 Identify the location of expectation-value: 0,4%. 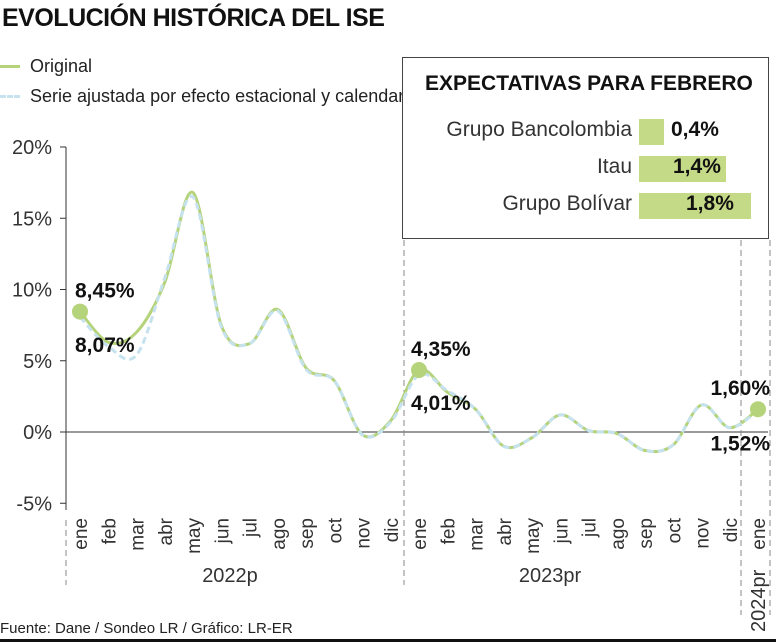
(695, 129).